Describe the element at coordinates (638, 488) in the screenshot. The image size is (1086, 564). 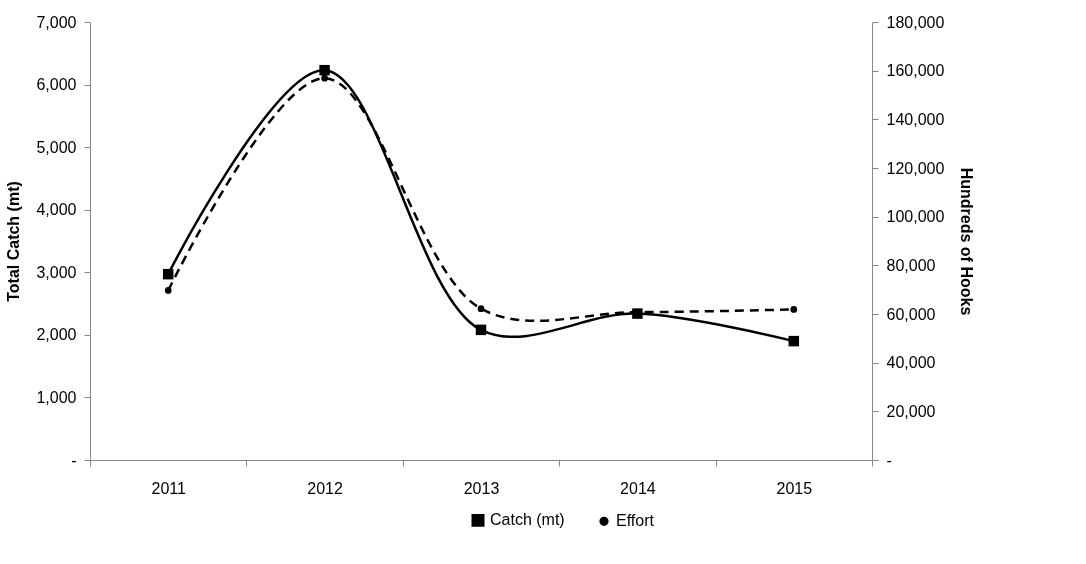
I see `x-tick-label: 2014` at that location.